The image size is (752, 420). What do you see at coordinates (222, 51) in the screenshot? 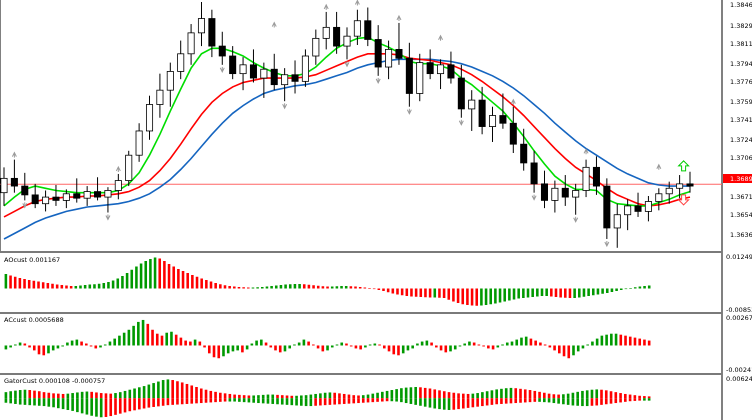
I see `bearish-candle-body` at bounding box center [222, 51].